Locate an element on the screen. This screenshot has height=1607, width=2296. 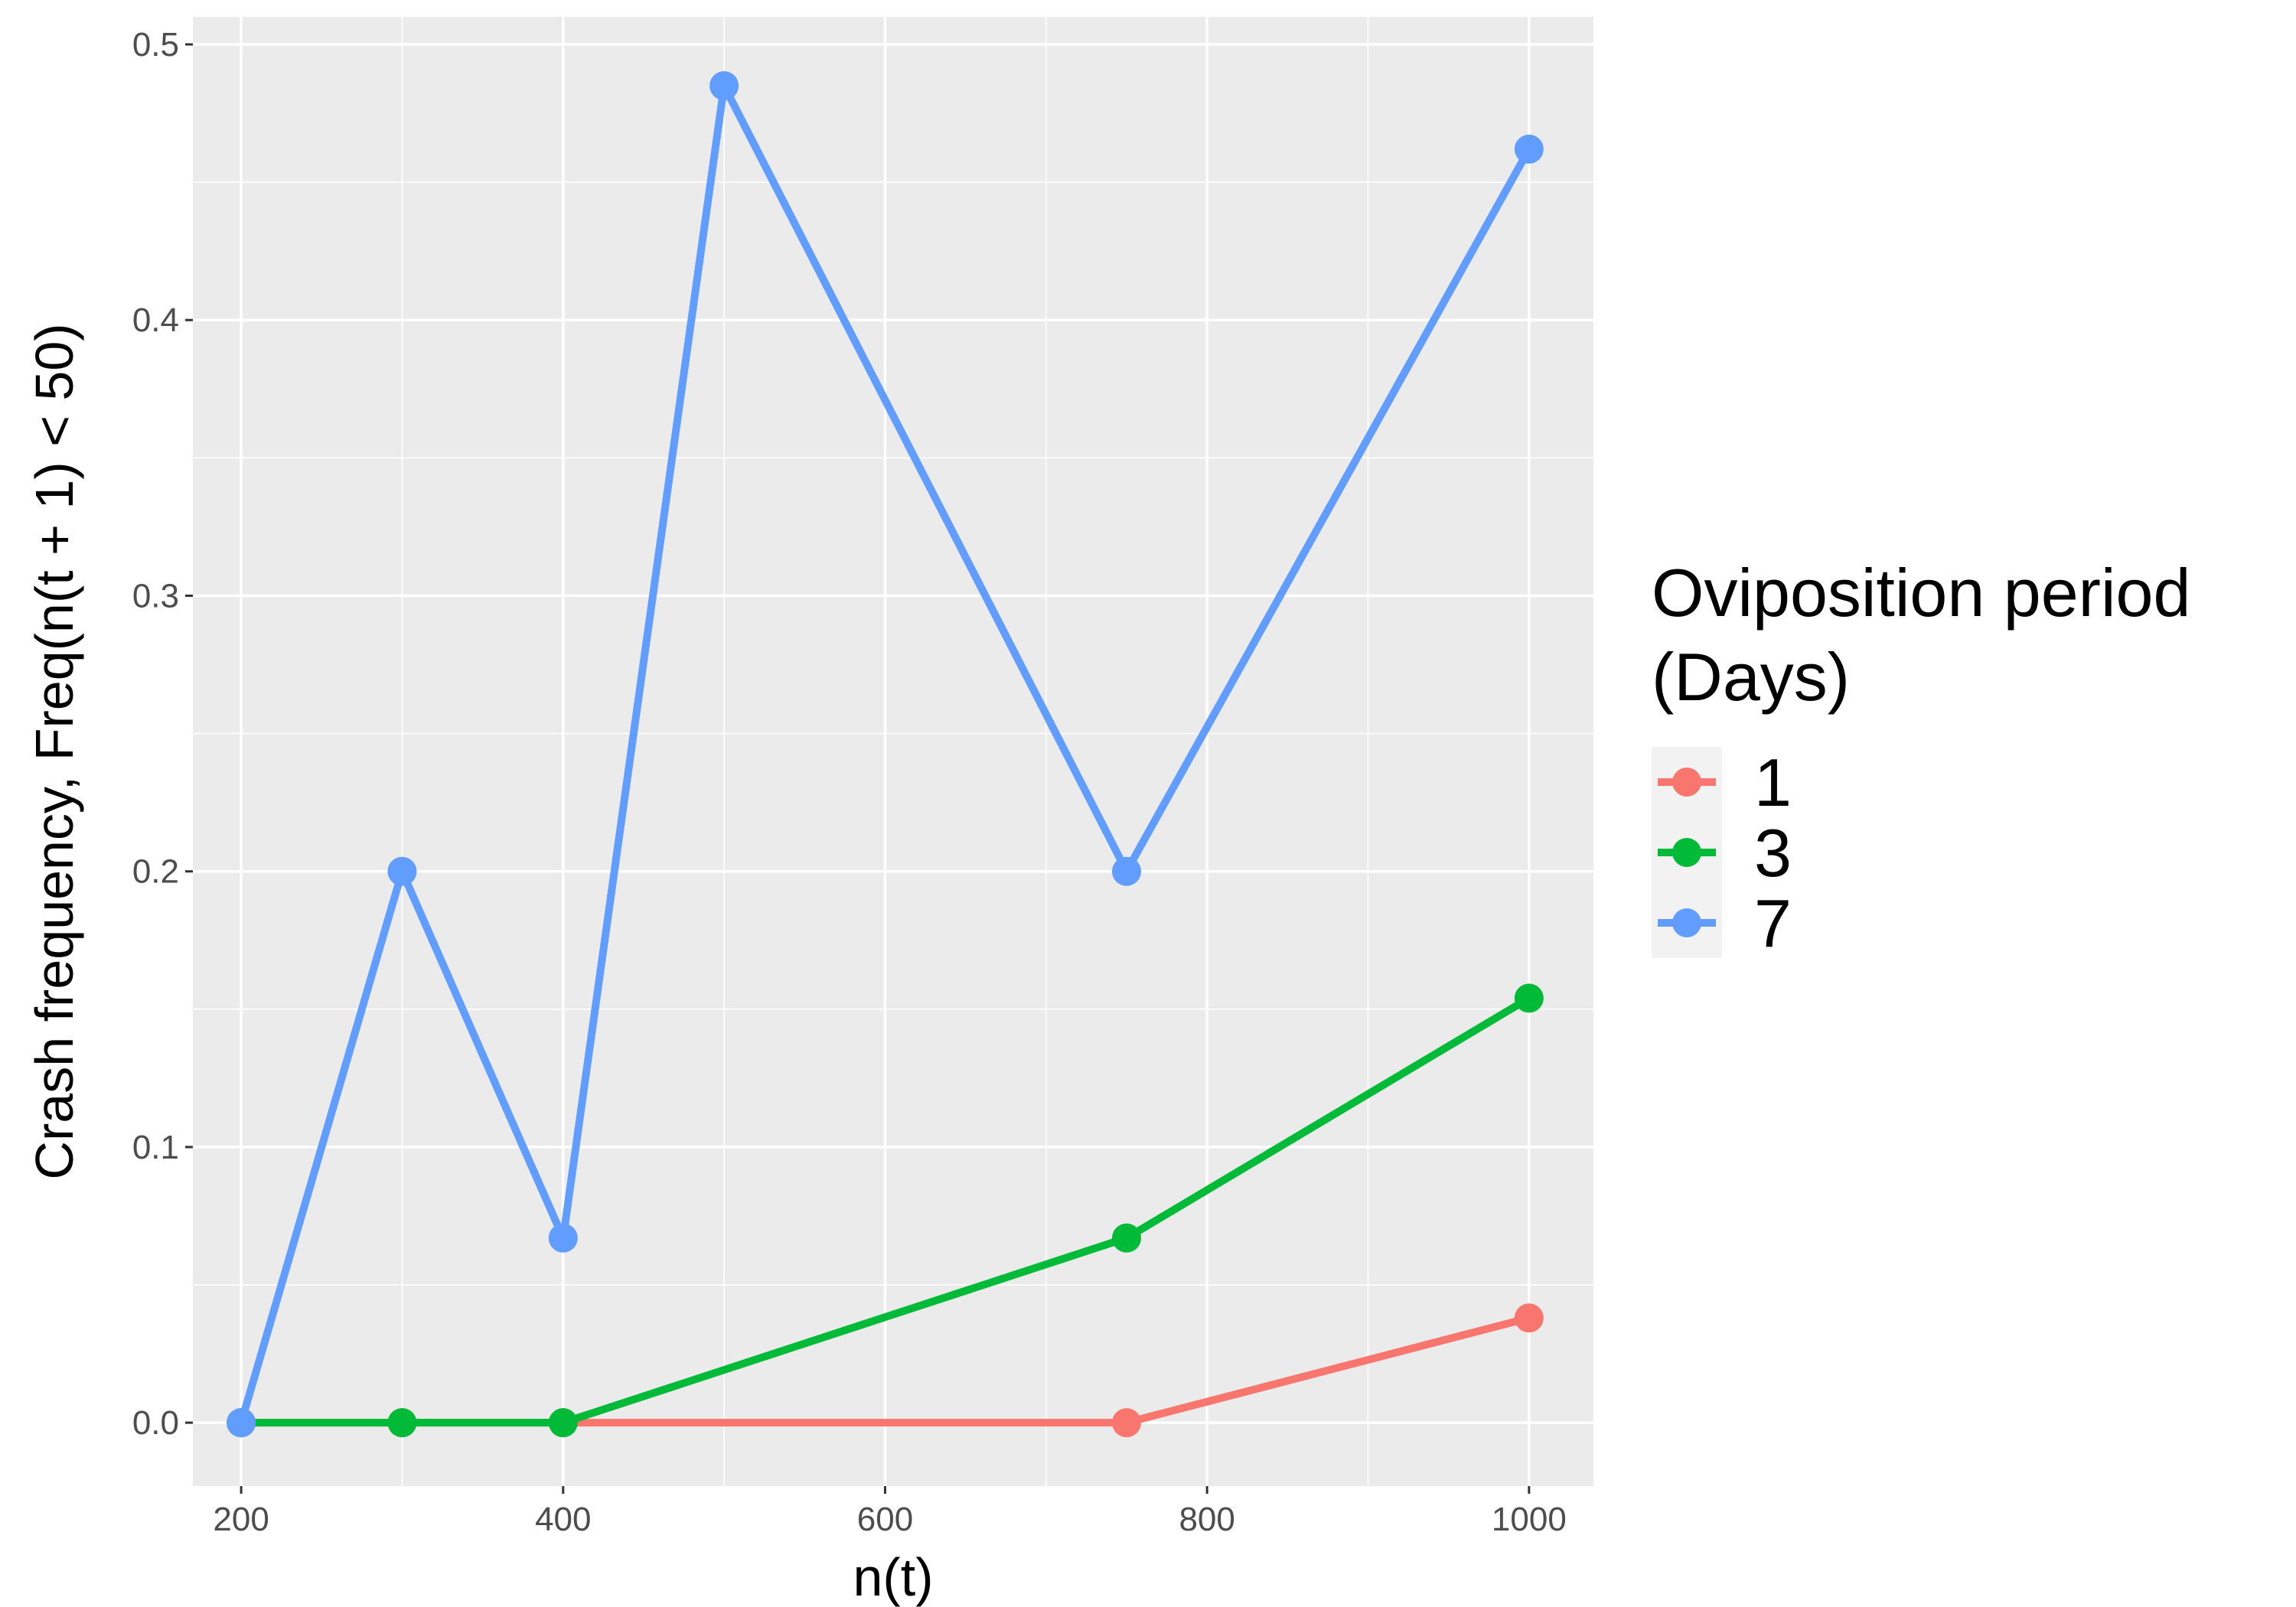
legend-items: 137 is located at coordinates (1722, 853).